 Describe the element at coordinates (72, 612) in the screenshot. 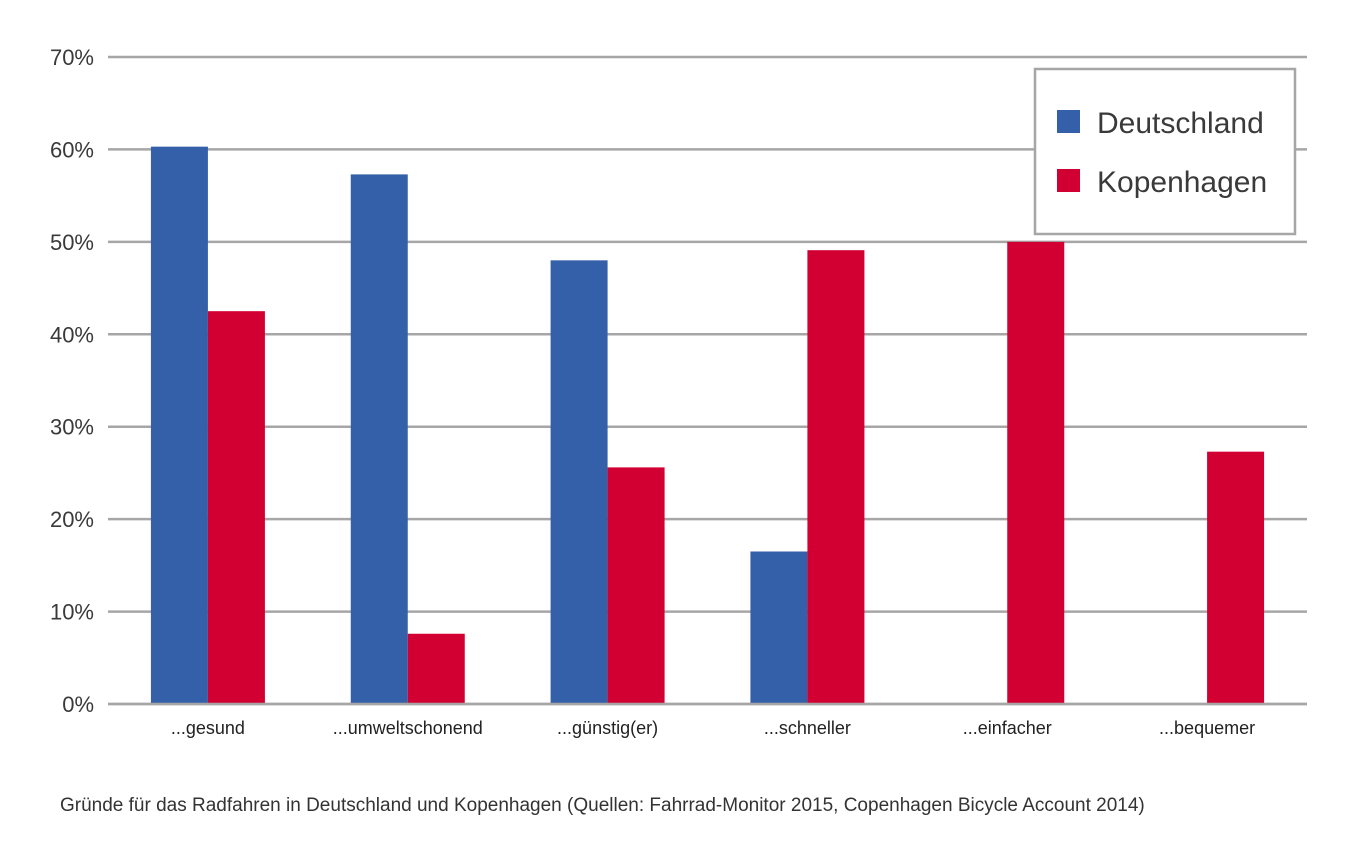

I see `y-tick-label: 10%` at that location.